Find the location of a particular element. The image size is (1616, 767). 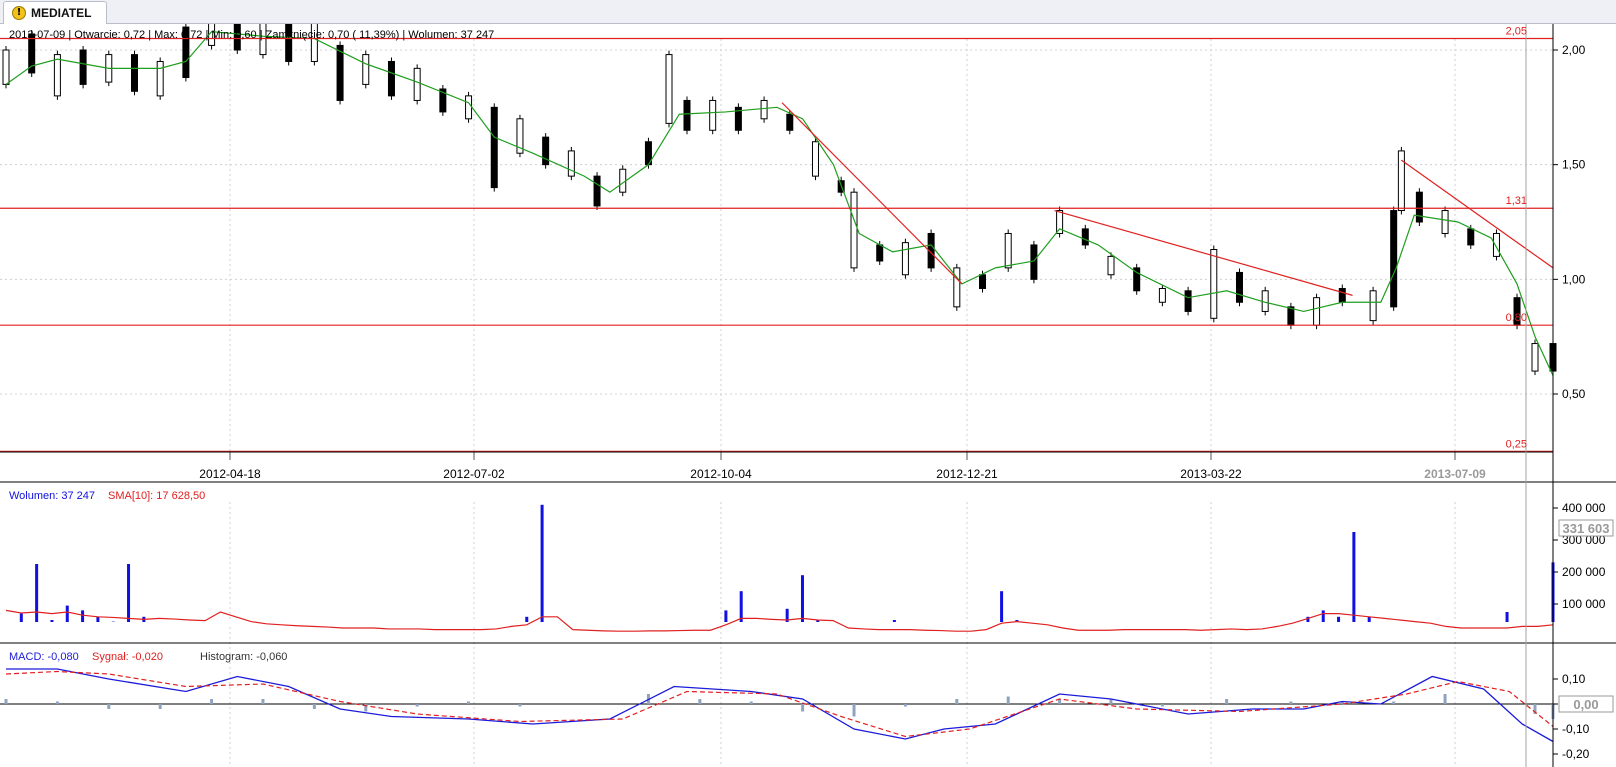

macd-value-label: 0,00 is located at coordinates (1585, 704).